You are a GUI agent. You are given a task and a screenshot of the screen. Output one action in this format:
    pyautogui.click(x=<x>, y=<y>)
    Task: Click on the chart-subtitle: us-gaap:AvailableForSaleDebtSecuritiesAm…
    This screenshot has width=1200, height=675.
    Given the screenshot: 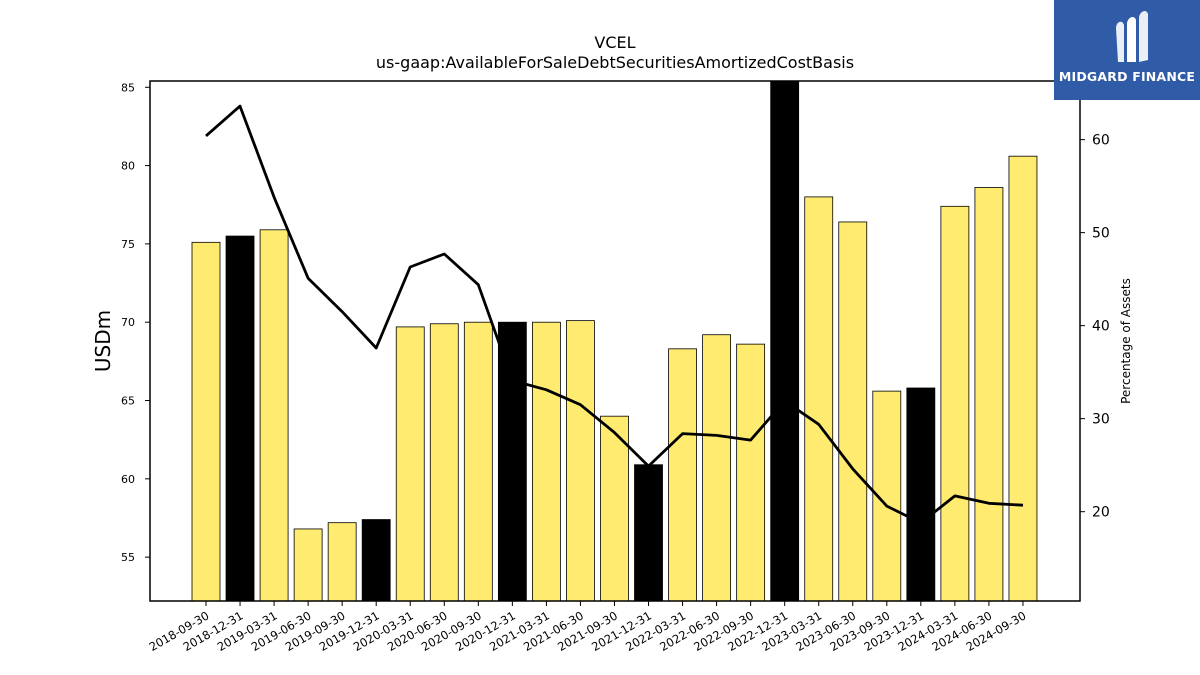 What is the action you would take?
    pyautogui.click(x=615, y=62)
    